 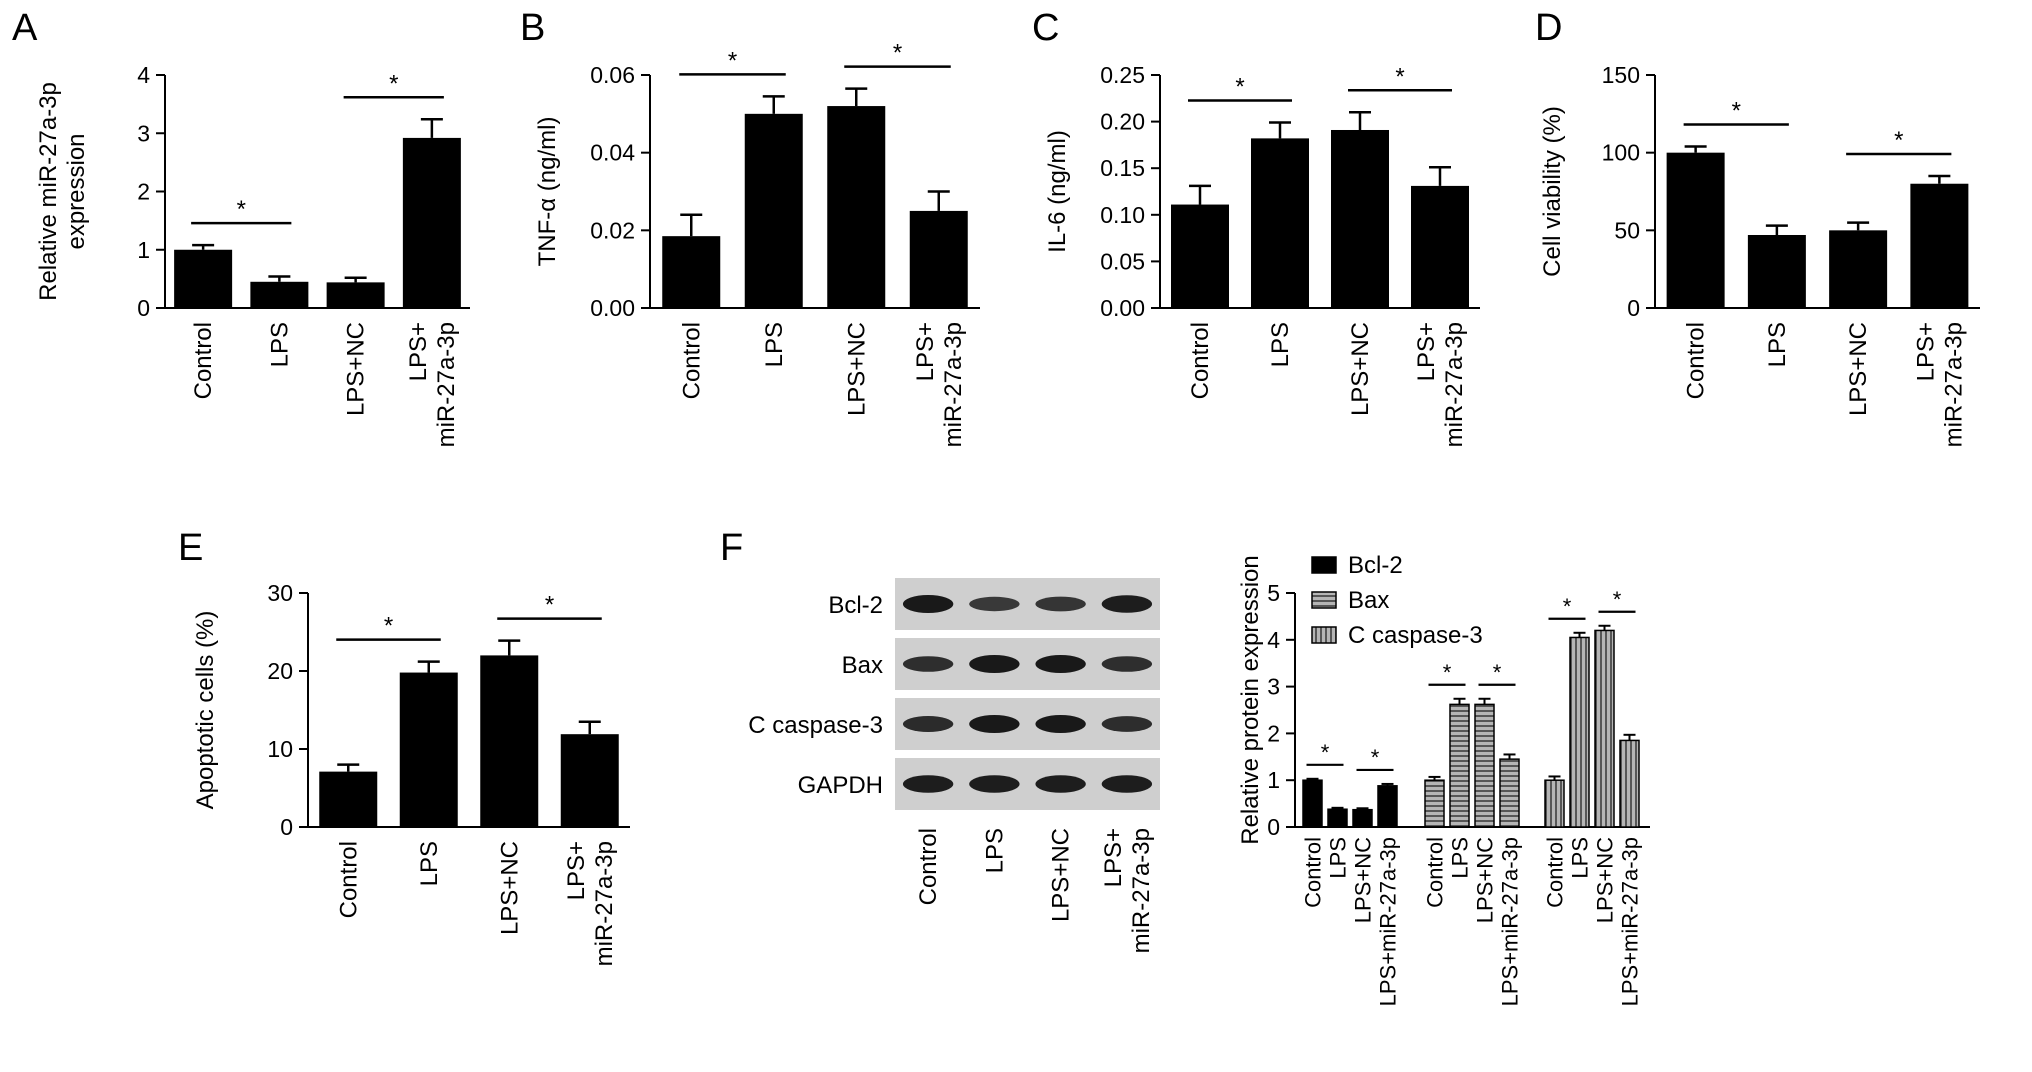 What do you see at coordinates (1548, 28) in the screenshot?
I see `panel-letter: D` at bounding box center [1548, 28].